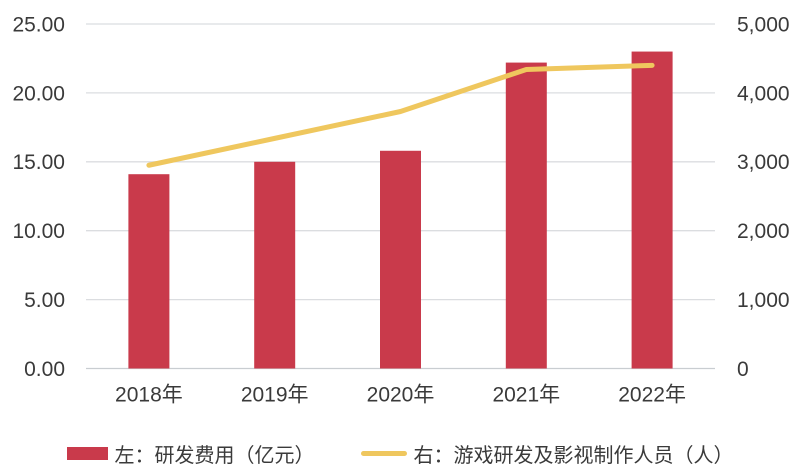  I want to click on right-axis-tick-label: 2,000, so click(763, 231).